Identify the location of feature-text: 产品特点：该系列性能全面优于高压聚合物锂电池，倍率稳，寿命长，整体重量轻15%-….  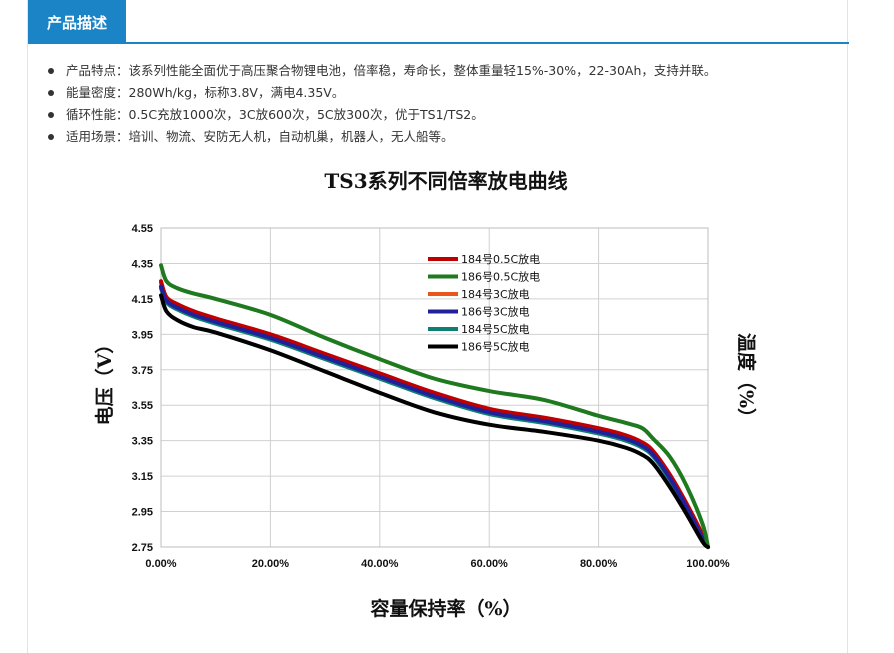
(391, 70).